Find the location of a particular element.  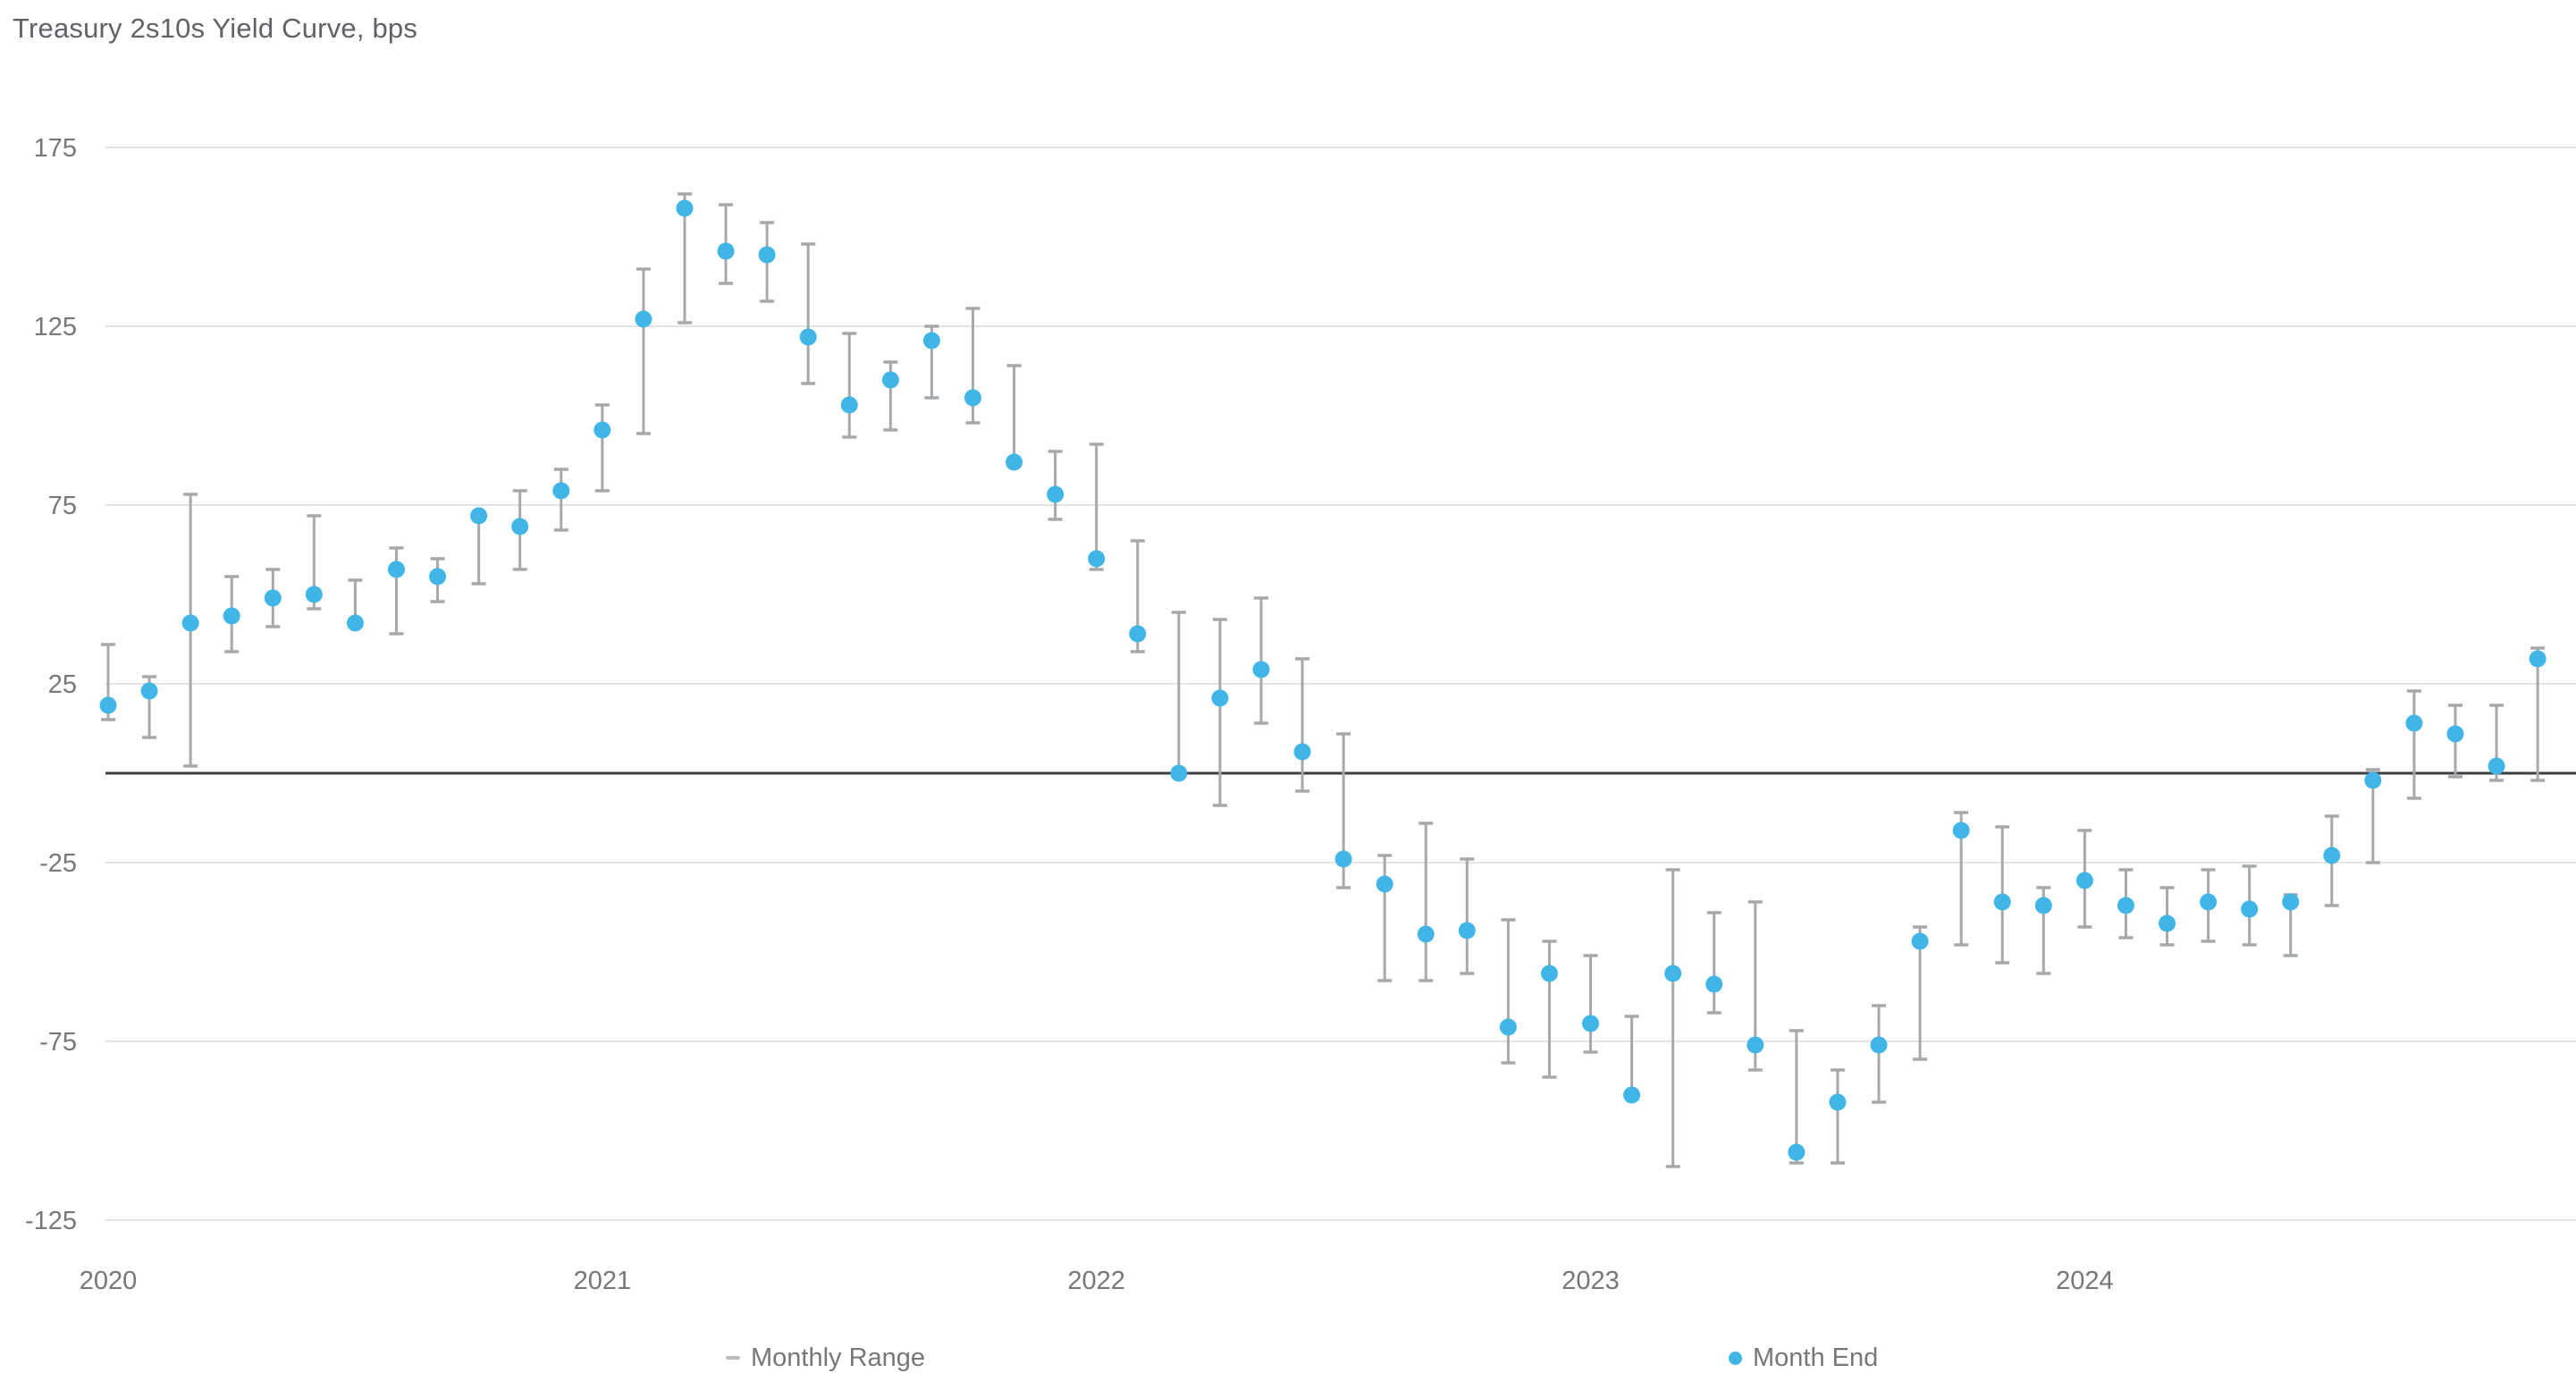

y-tick-label: -75 is located at coordinates (58, 1042).